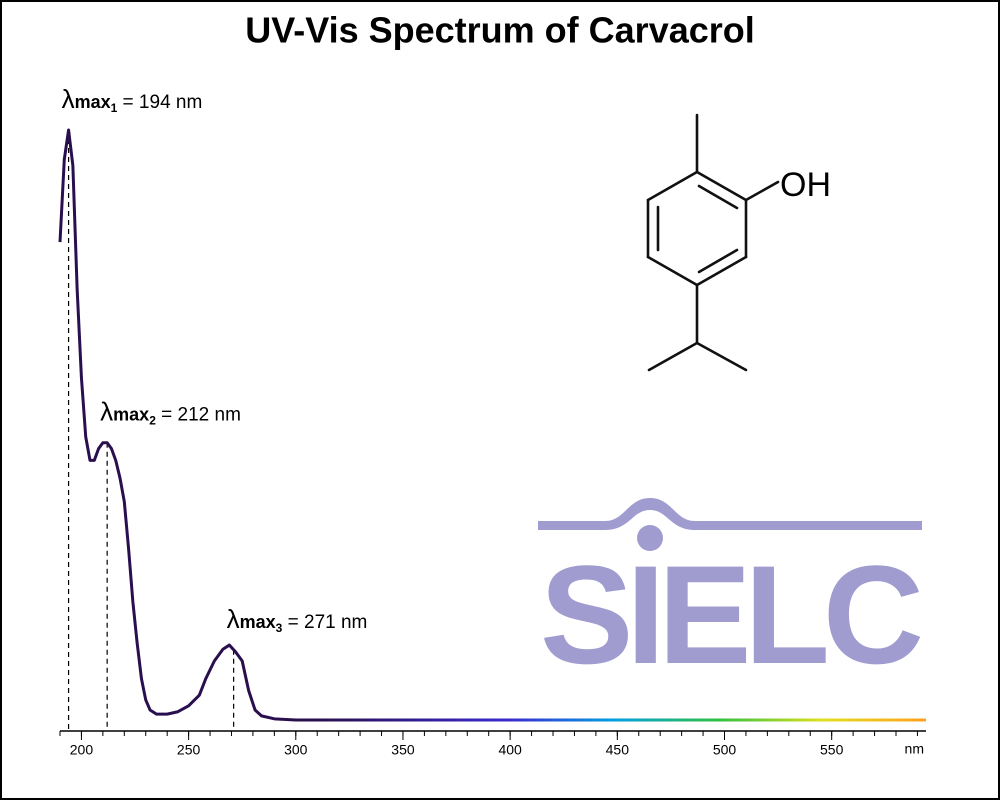 The height and width of the screenshot is (800, 1000). I want to click on x-tick-label: 400, so click(510, 750).